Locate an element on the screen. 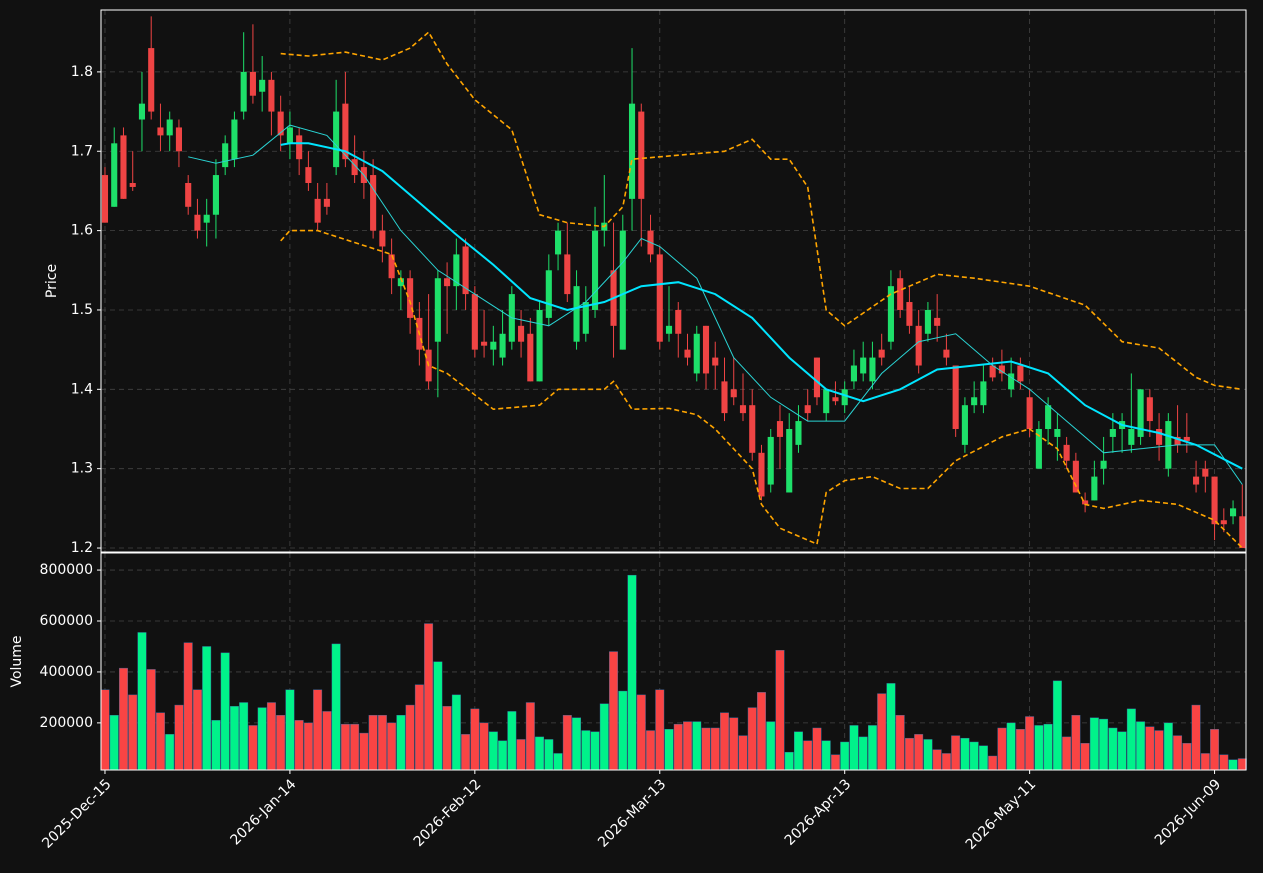 Image resolution: width=1263 pixels, height=873 pixels. y-tick-label: 1.5 is located at coordinates (82, 310).